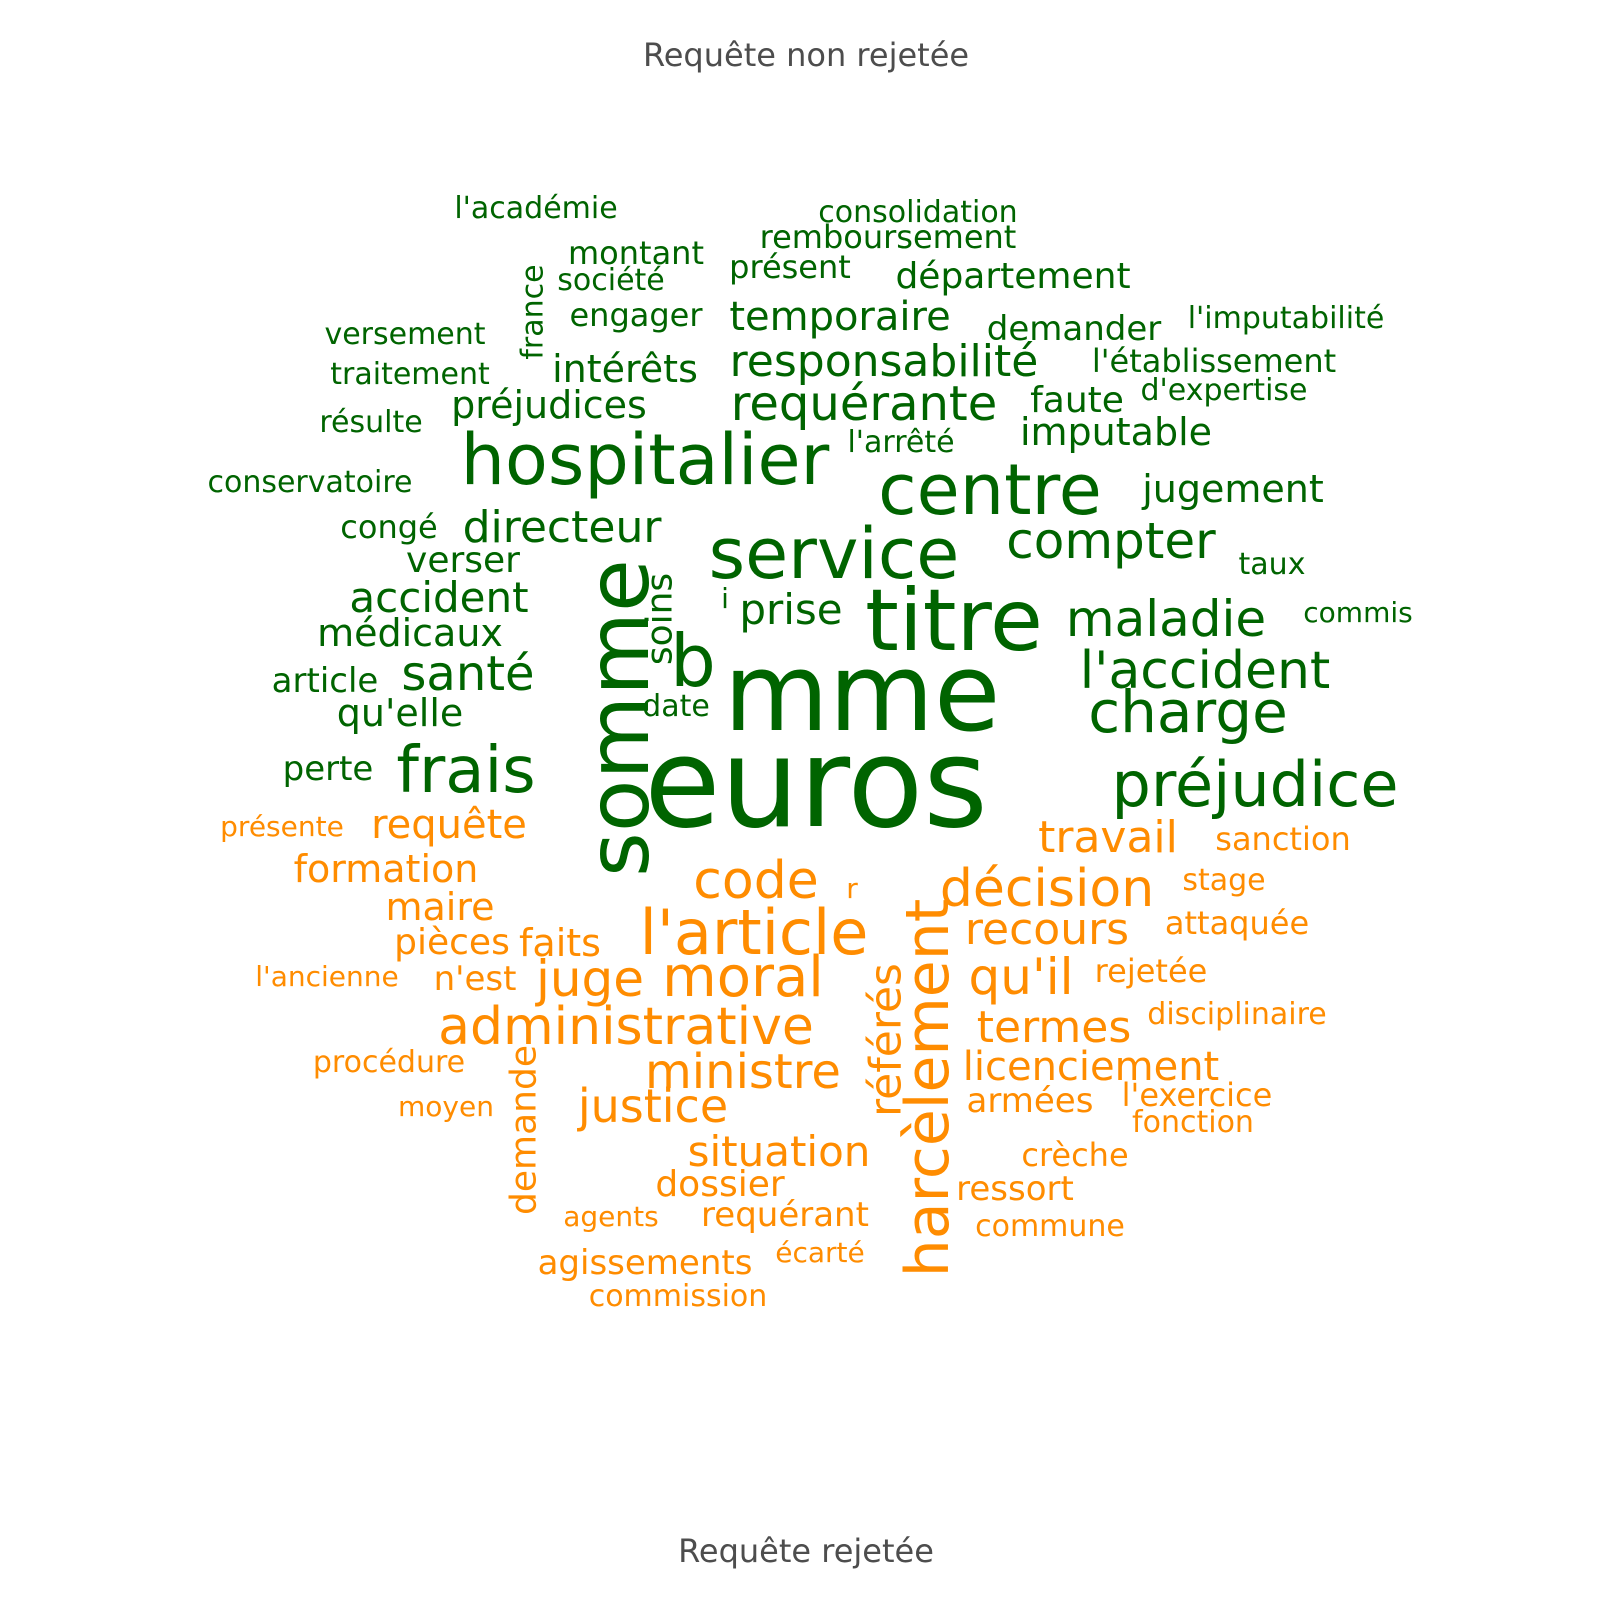 Image resolution: width=1612 pixels, height=1600 pixels. What do you see at coordinates (790, 267) in the screenshot?
I see `word-present: présent` at bounding box center [790, 267].